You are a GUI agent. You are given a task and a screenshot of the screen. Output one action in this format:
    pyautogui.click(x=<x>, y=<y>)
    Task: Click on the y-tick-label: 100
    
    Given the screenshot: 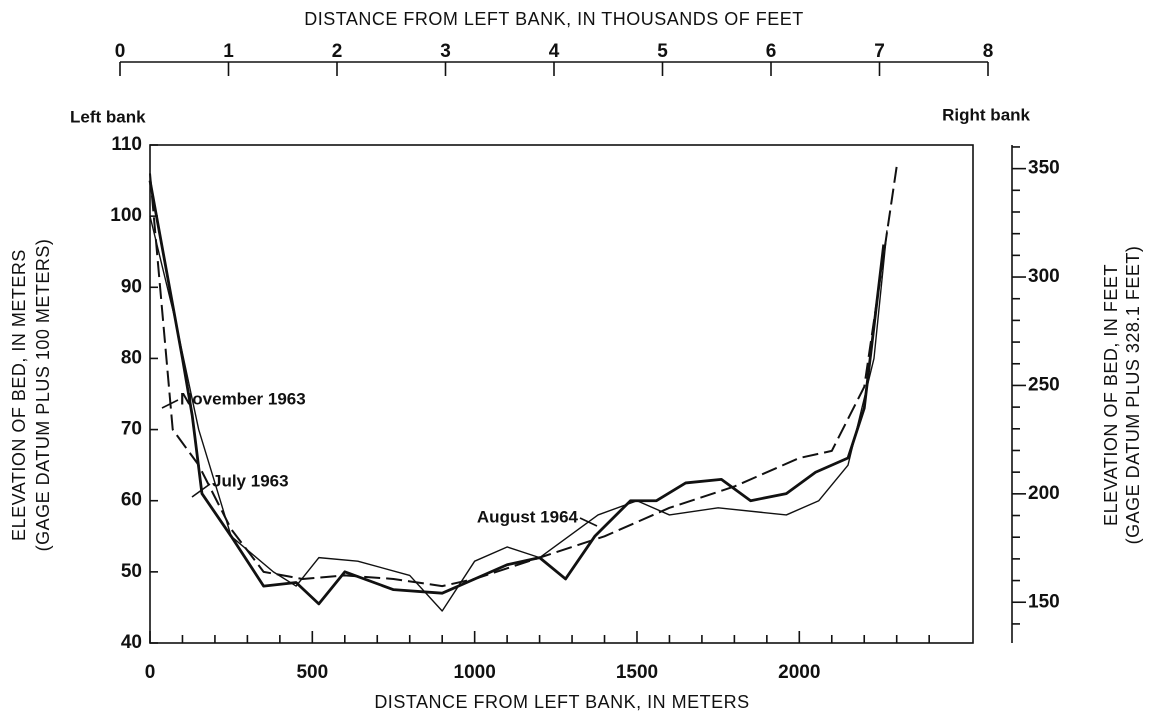 What is the action you would take?
    pyautogui.click(x=126, y=215)
    